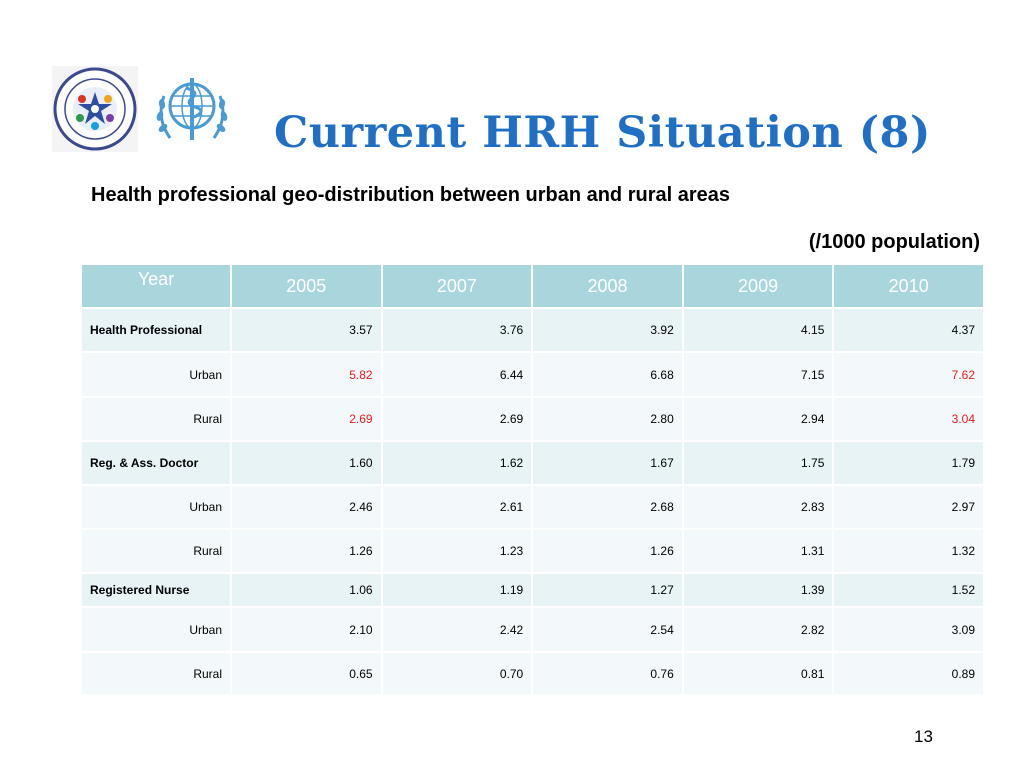  I want to click on table-cell: 2.83, so click(758, 507).